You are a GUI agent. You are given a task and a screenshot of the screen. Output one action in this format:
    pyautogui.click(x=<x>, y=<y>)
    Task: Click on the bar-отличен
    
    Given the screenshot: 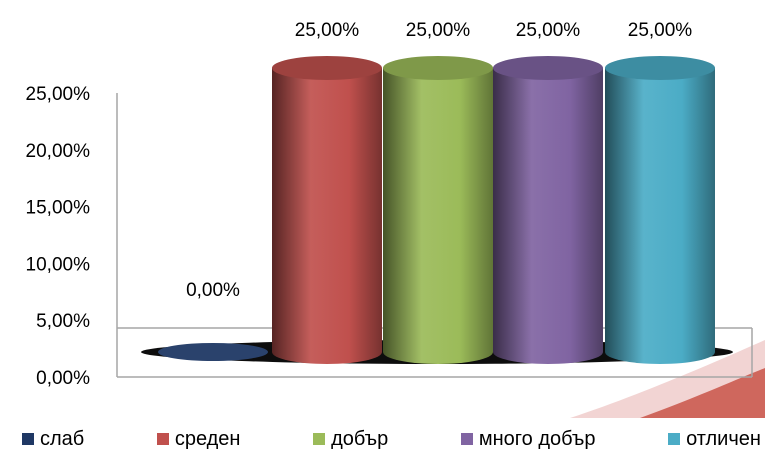 What is the action you would take?
    pyautogui.click(x=660, y=210)
    